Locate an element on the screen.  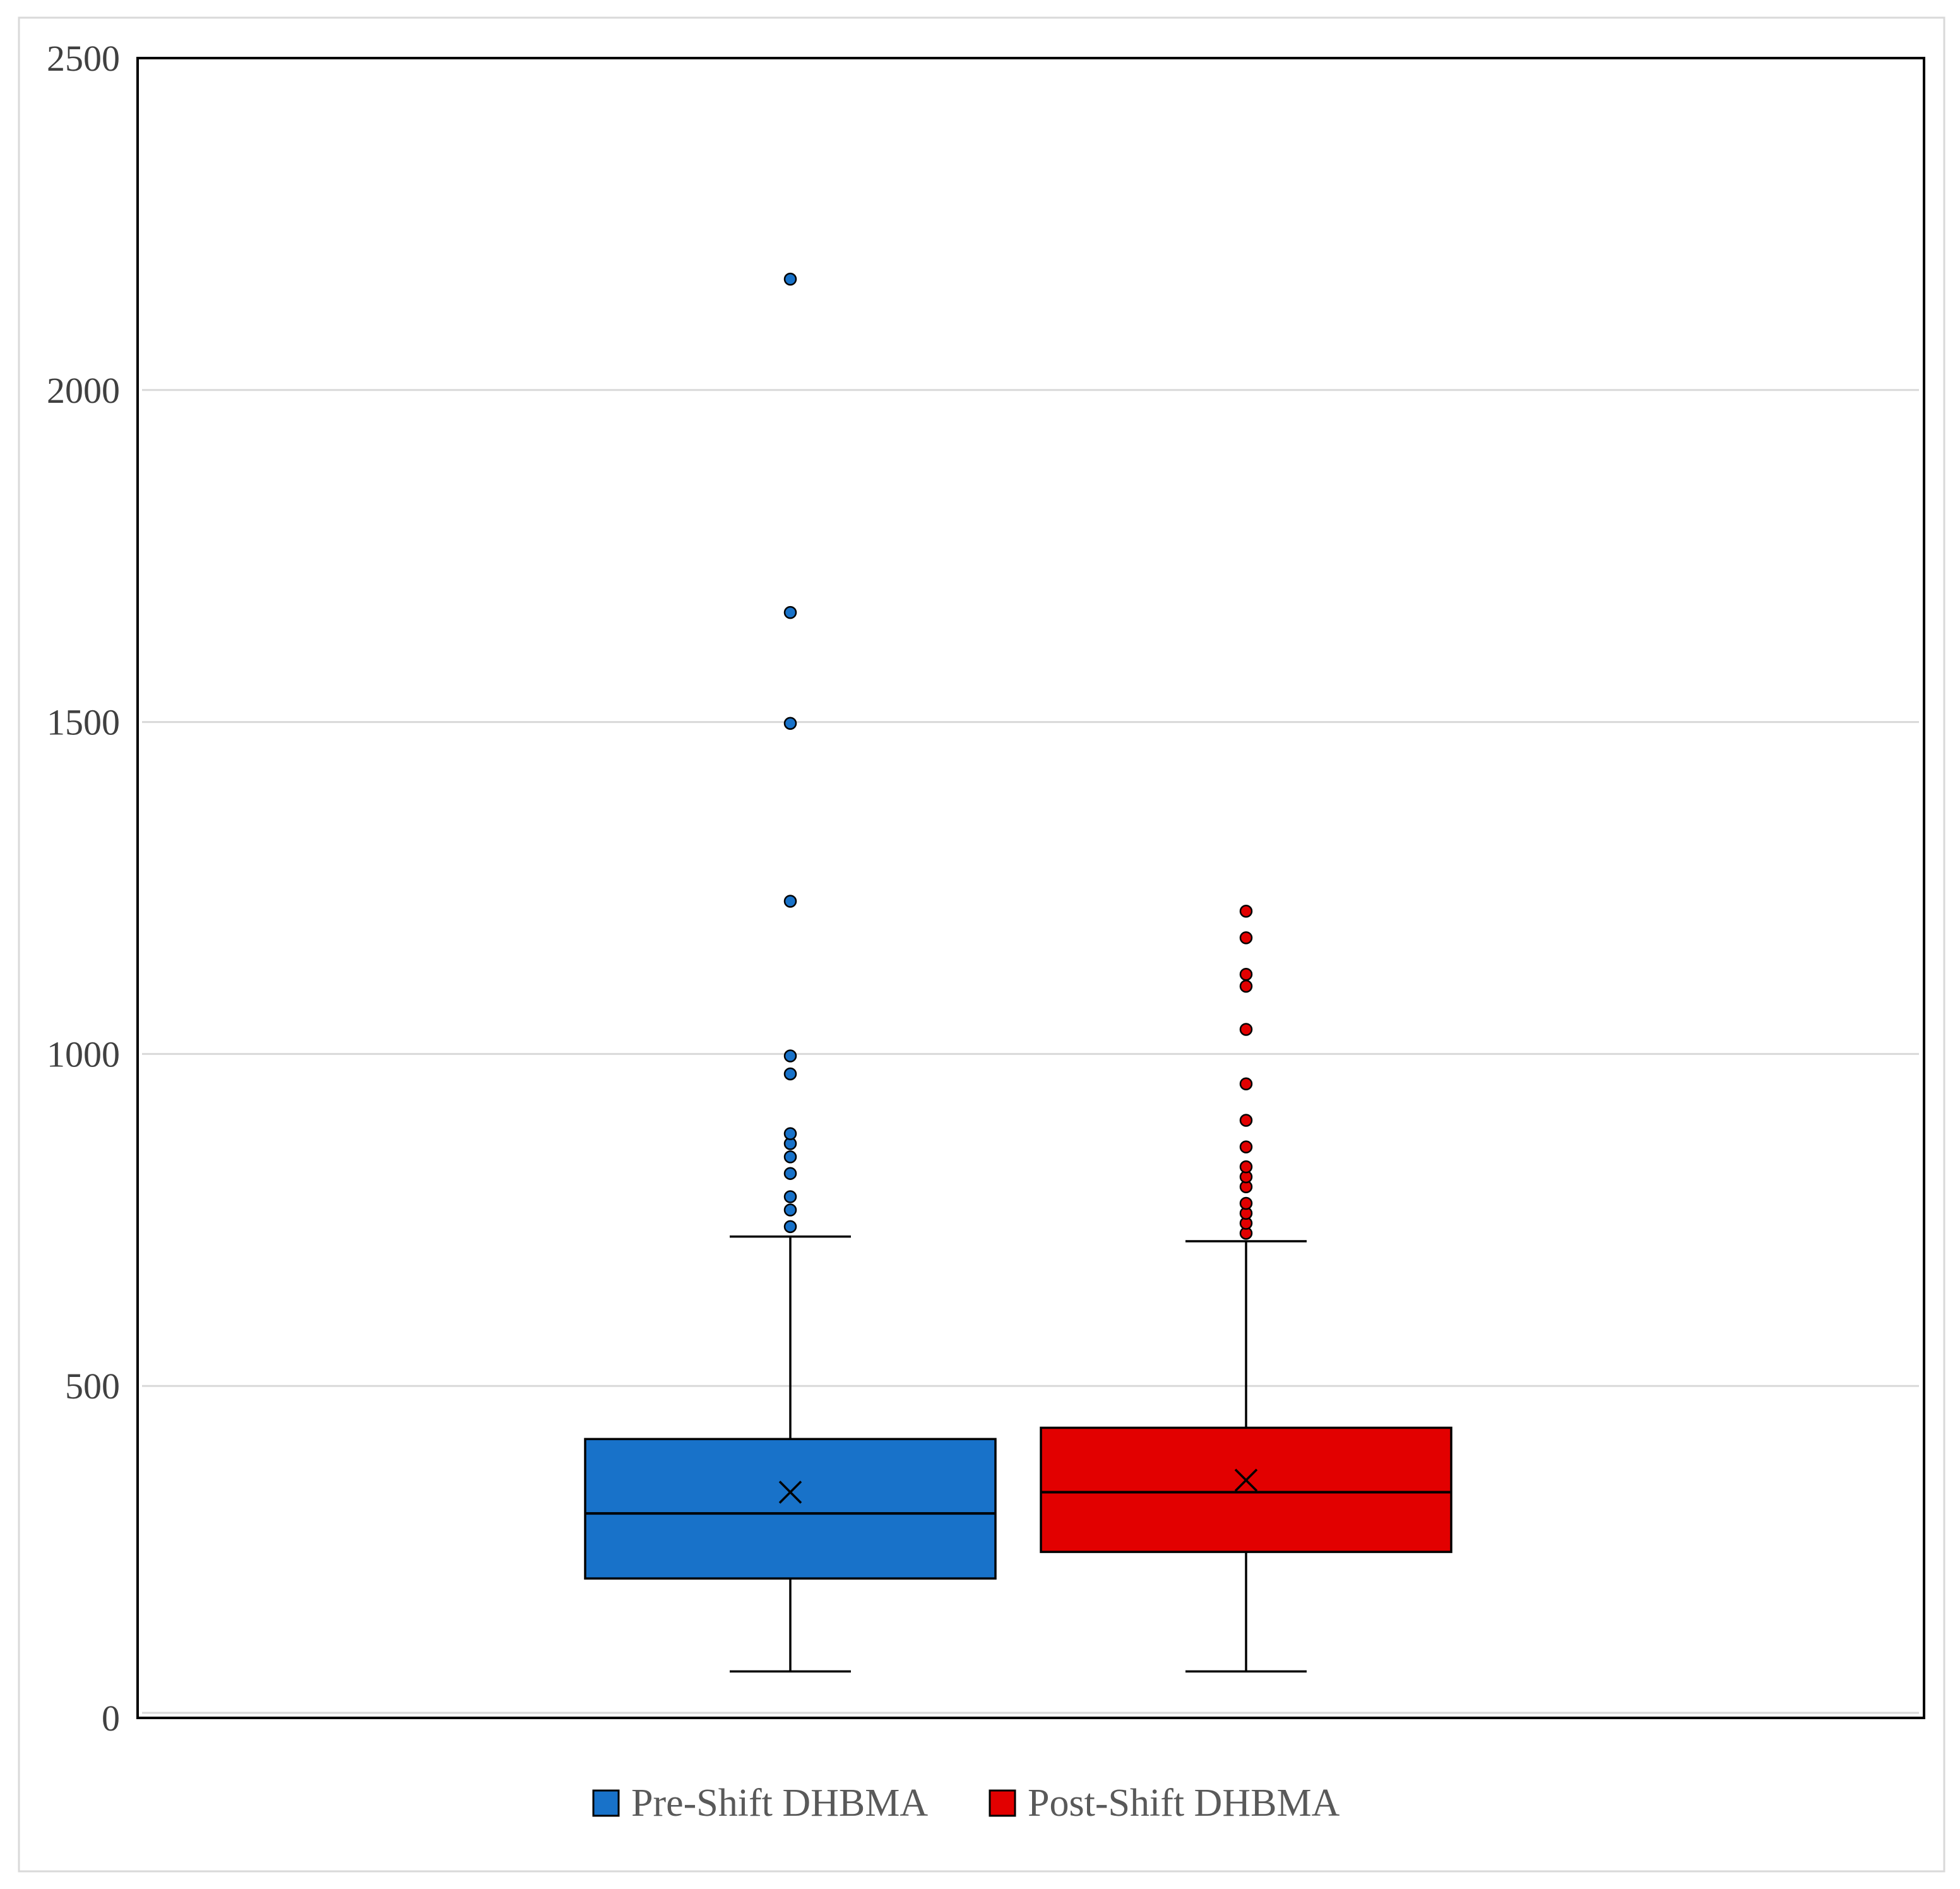
y-tick-label: 2000 is located at coordinates (84, 390).